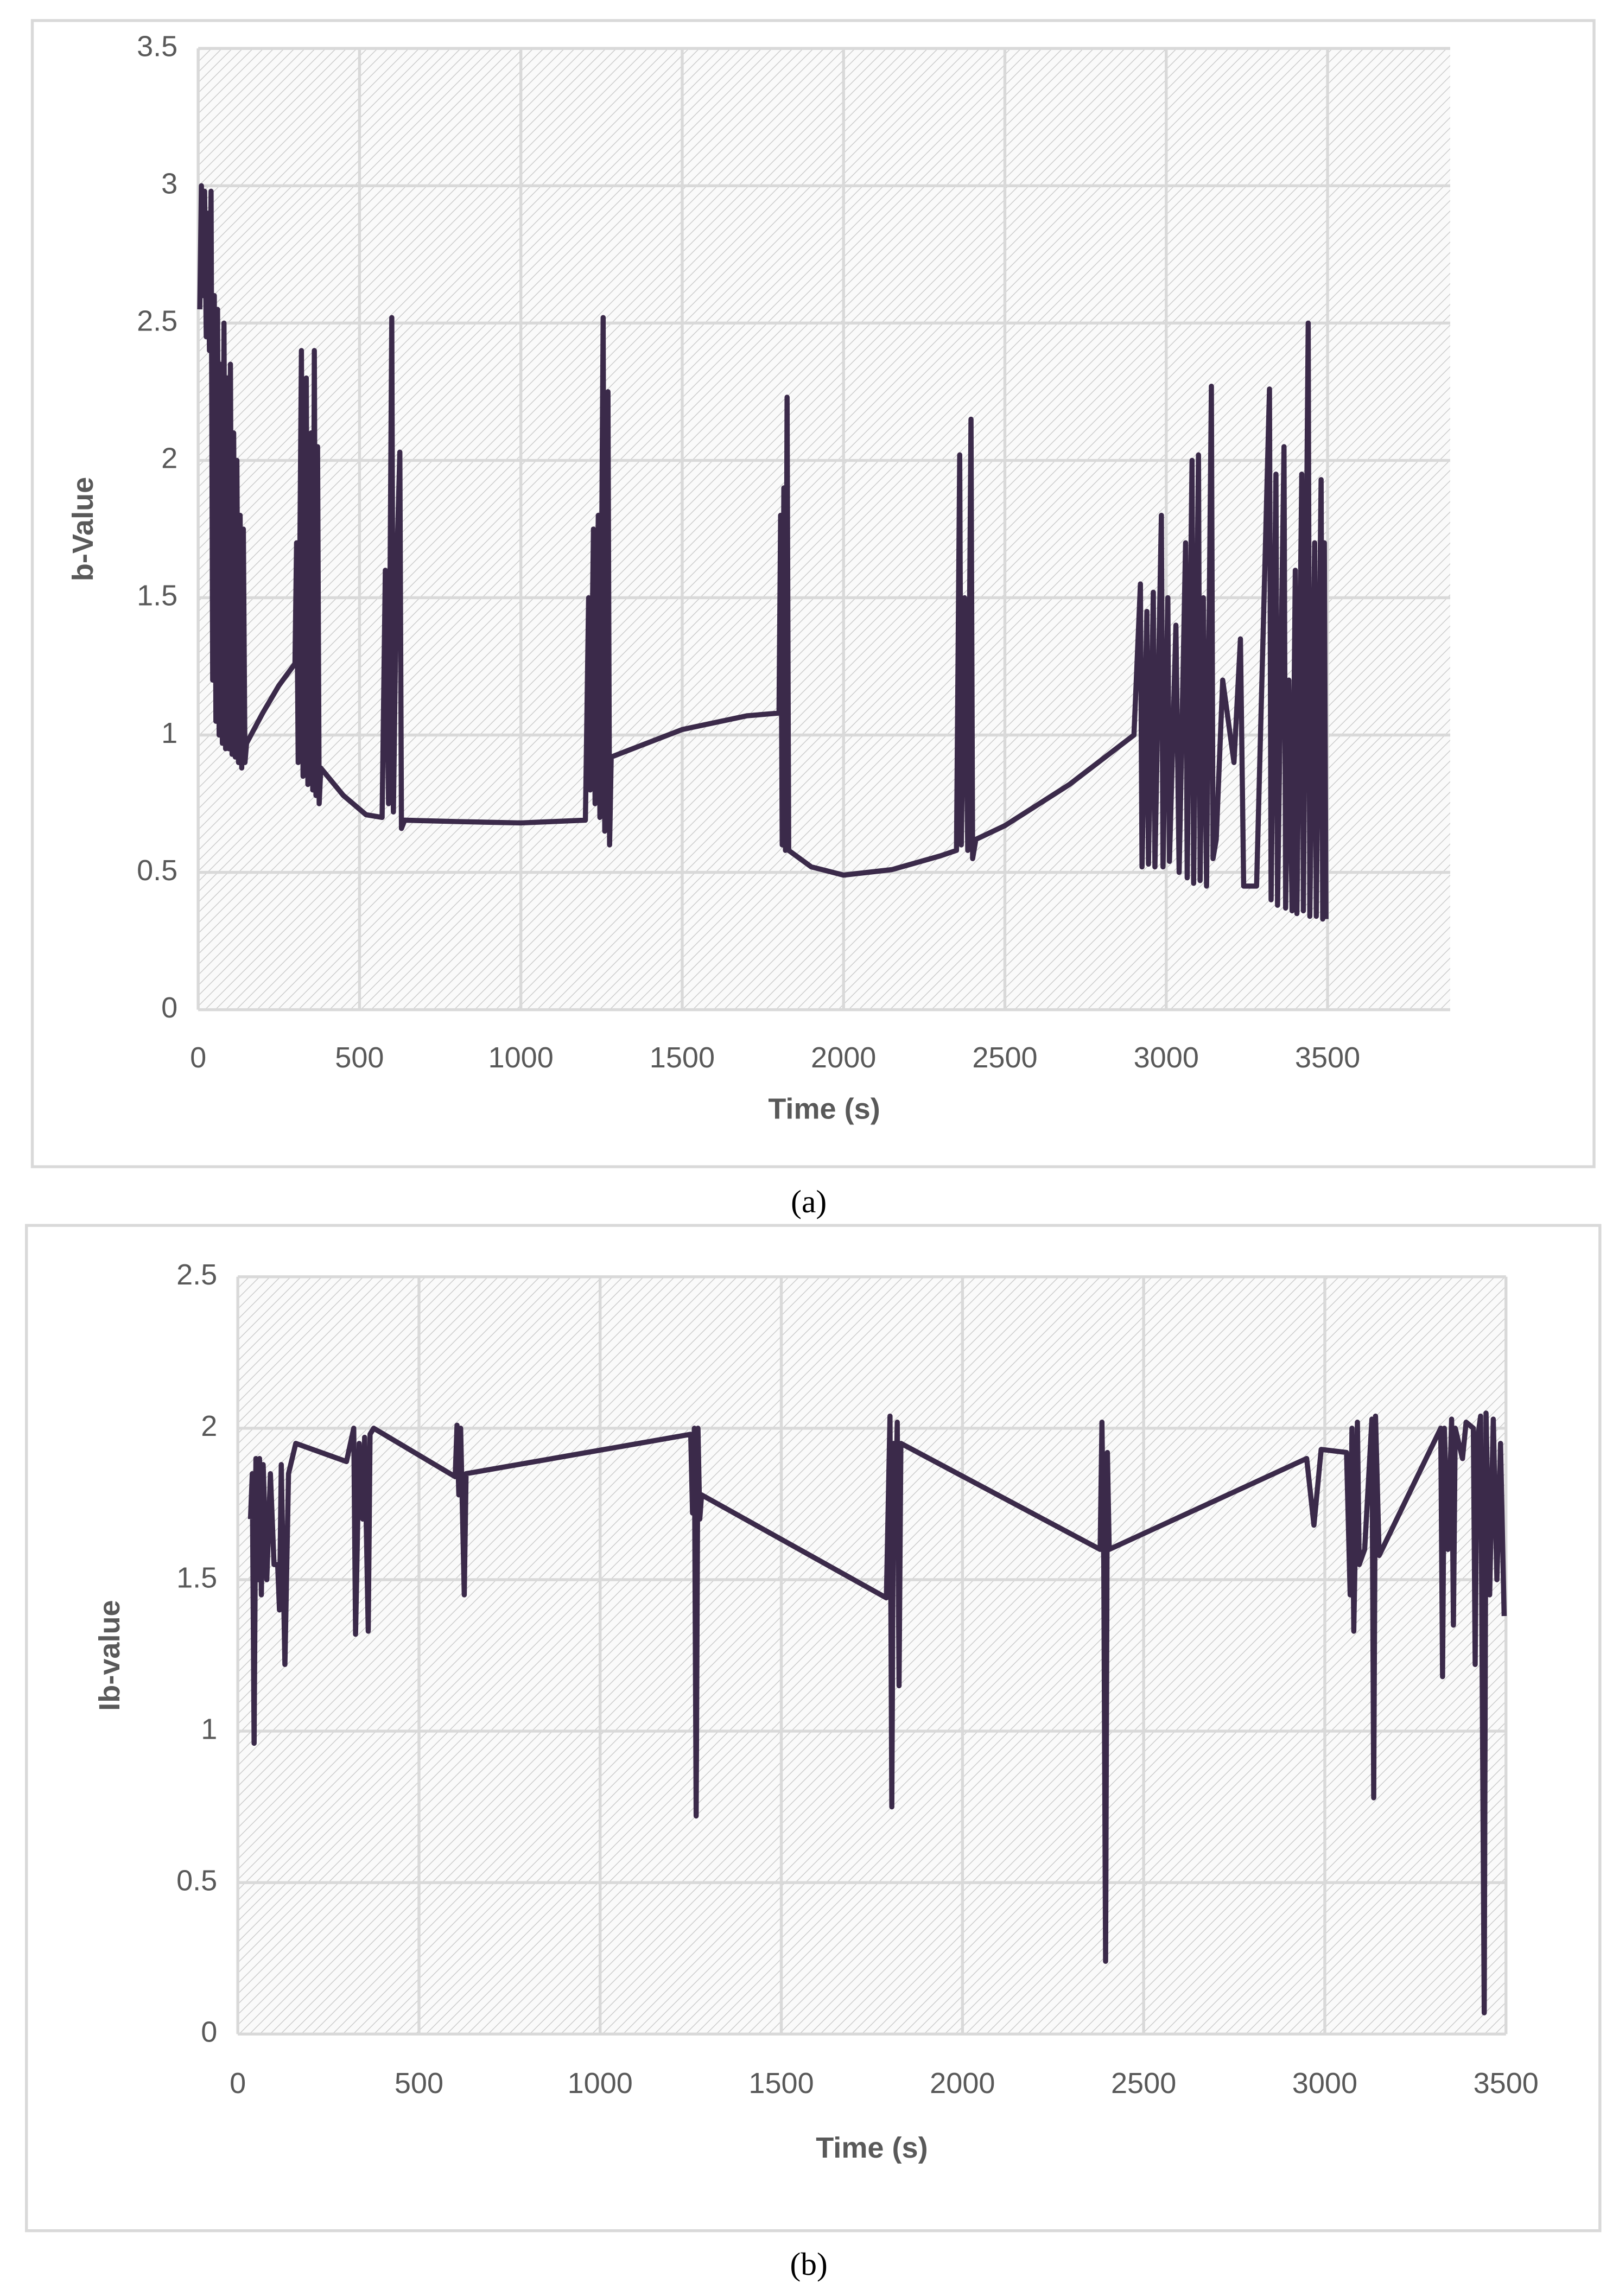 This screenshot has width=1619, height=2296. Describe the element at coordinates (809, 1201) in the screenshot. I see `panel-caption: (a)` at that location.